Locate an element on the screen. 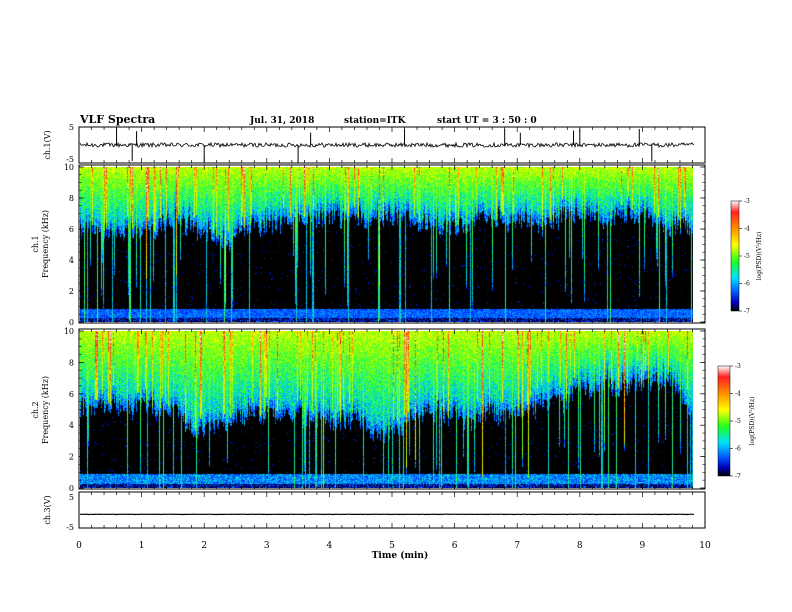 The width and height of the screenshot is (792, 612). ch2-spectrogram-ylabel-channel: ch.2 is located at coordinates (35, 409).